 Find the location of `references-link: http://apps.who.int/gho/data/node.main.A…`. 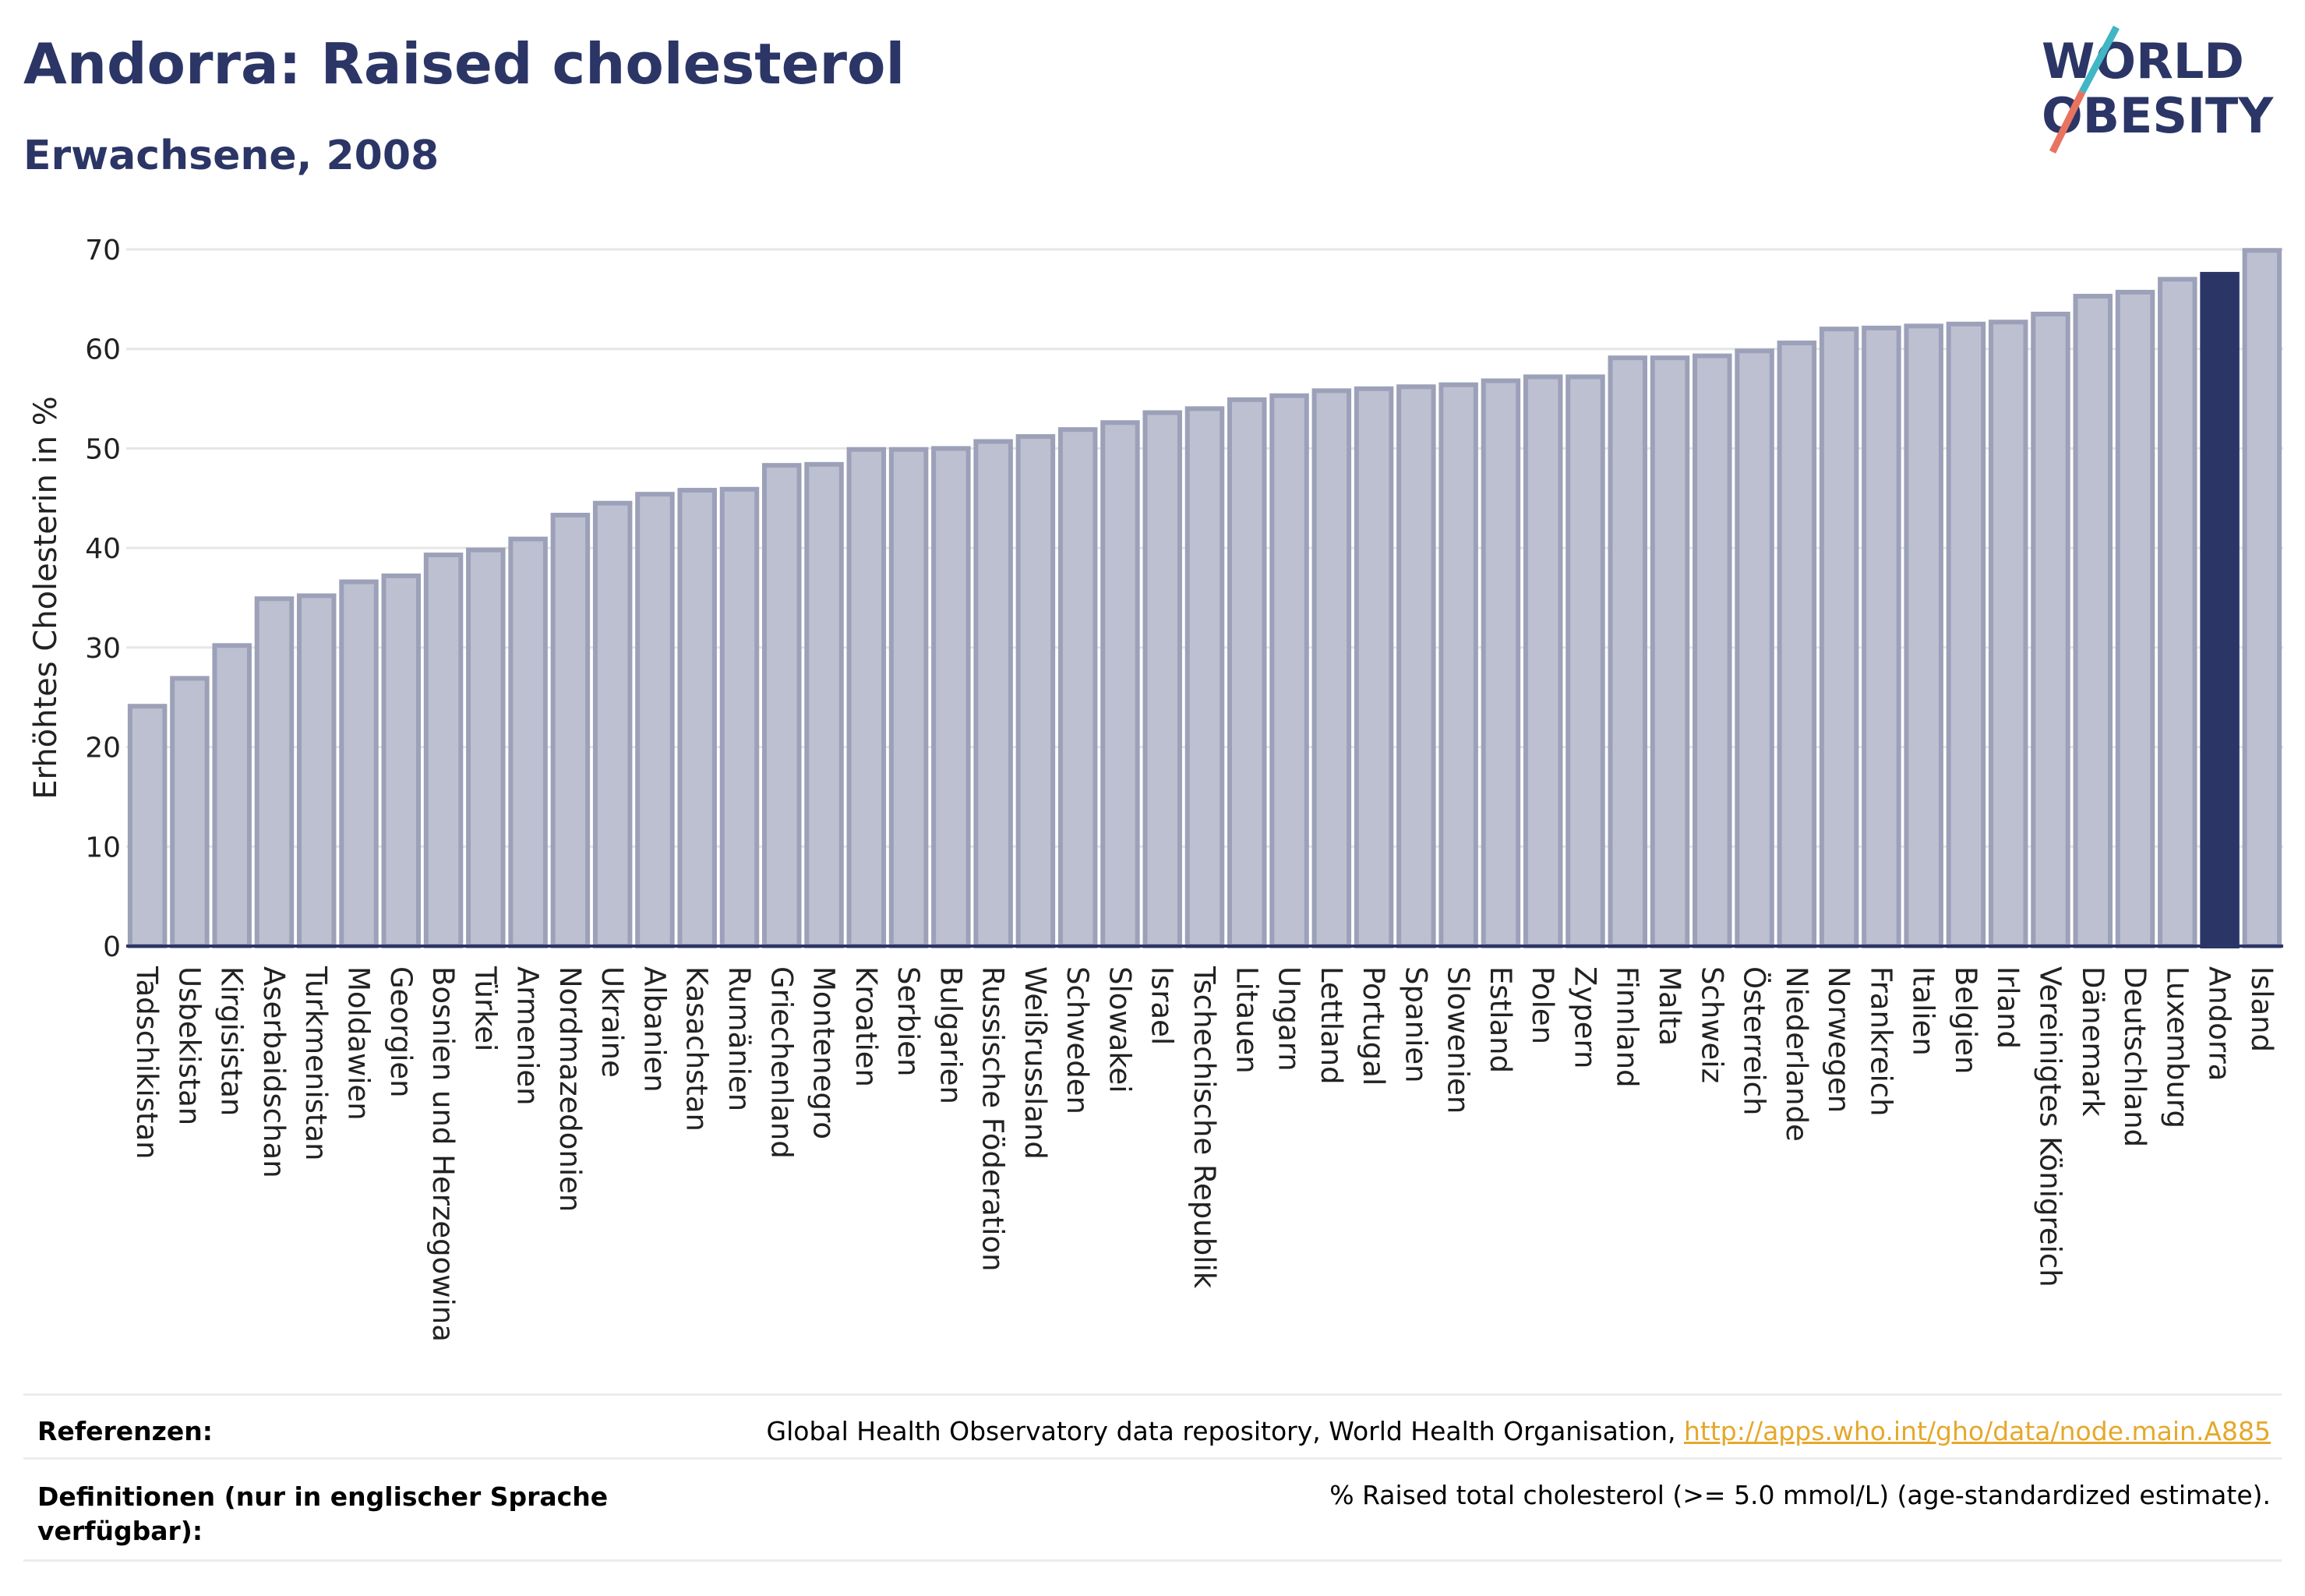

references-link: http://apps.who.int/gho/data/node.main.A… is located at coordinates (1977, 1431).